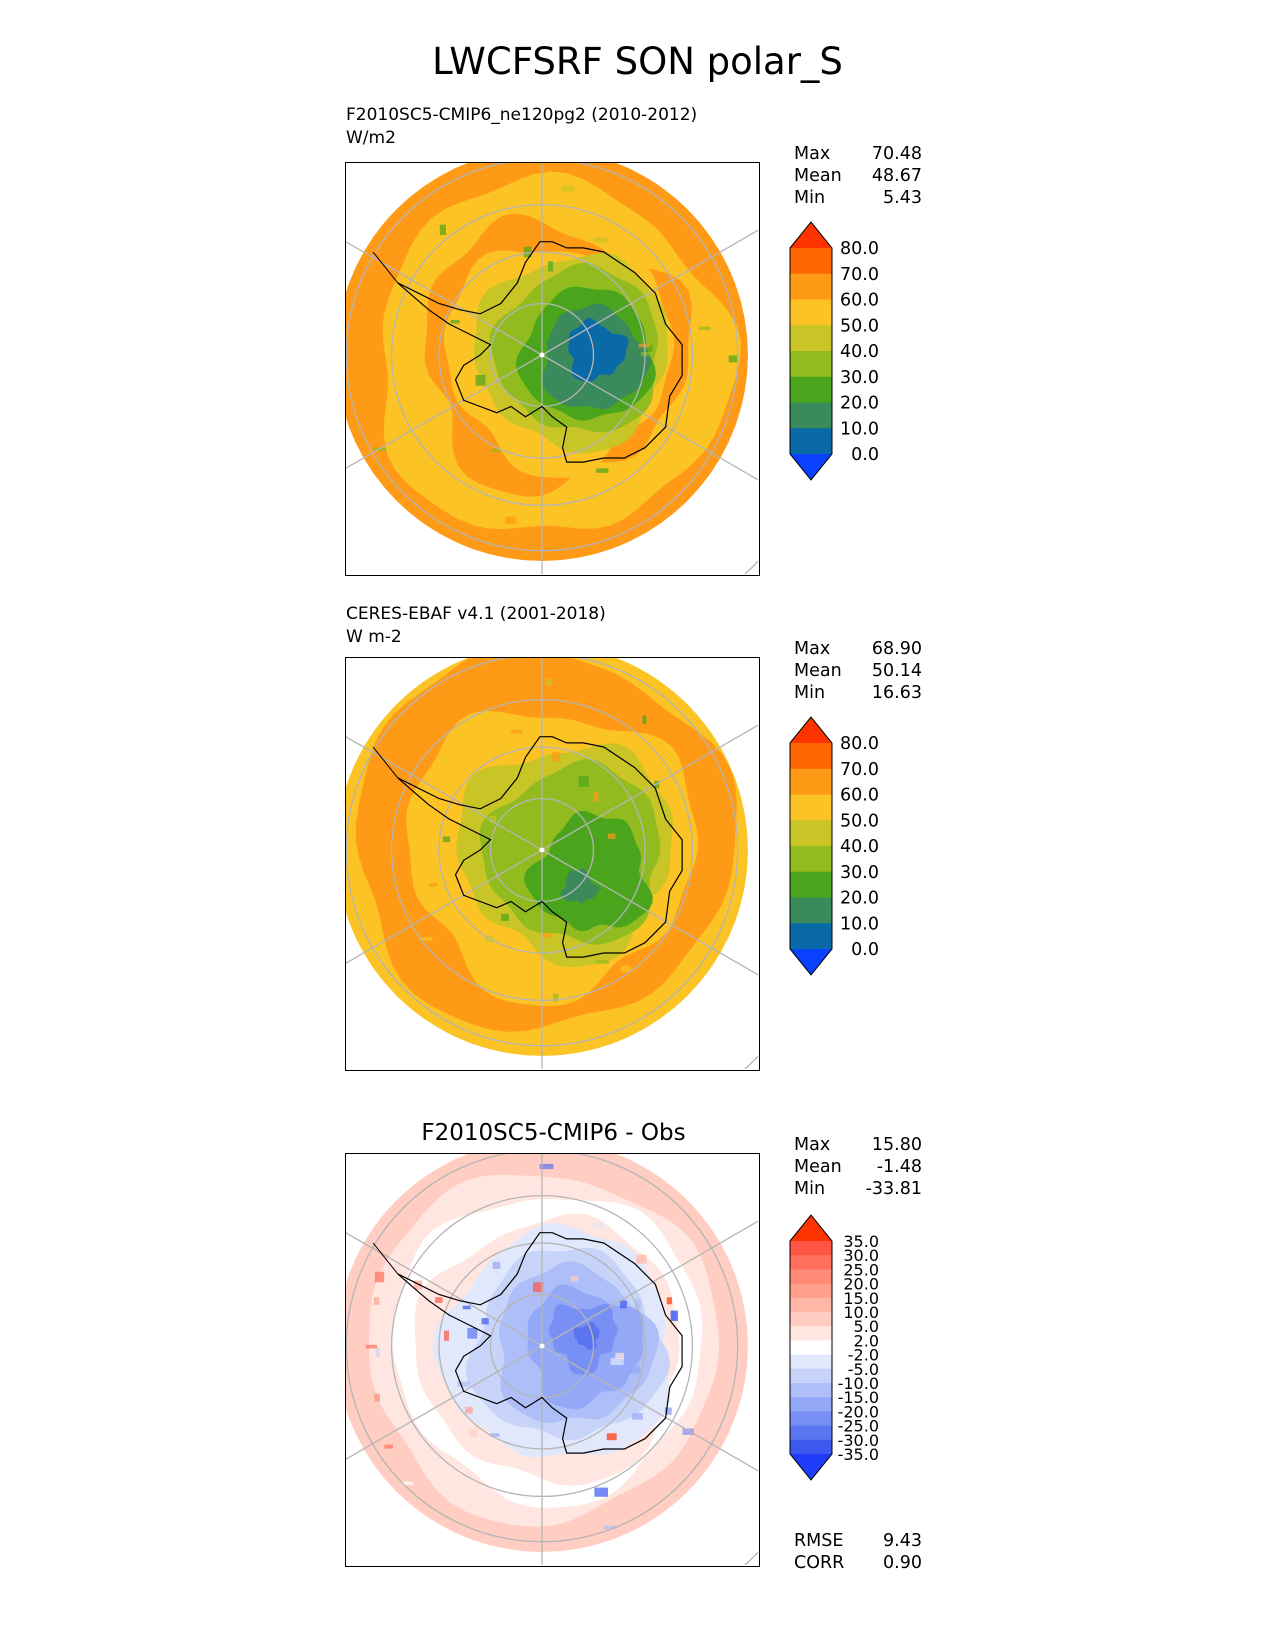  What do you see at coordinates (865, 455) in the screenshot?
I see `colorbar-tick-label: 0.0` at bounding box center [865, 455].